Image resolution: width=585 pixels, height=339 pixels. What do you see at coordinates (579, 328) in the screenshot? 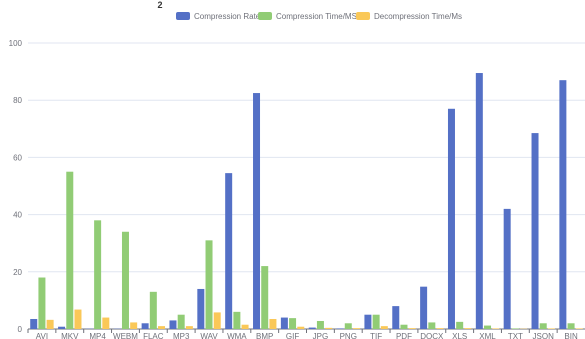
I see `bar-decompression-time-ms-bin` at bounding box center [579, 328].